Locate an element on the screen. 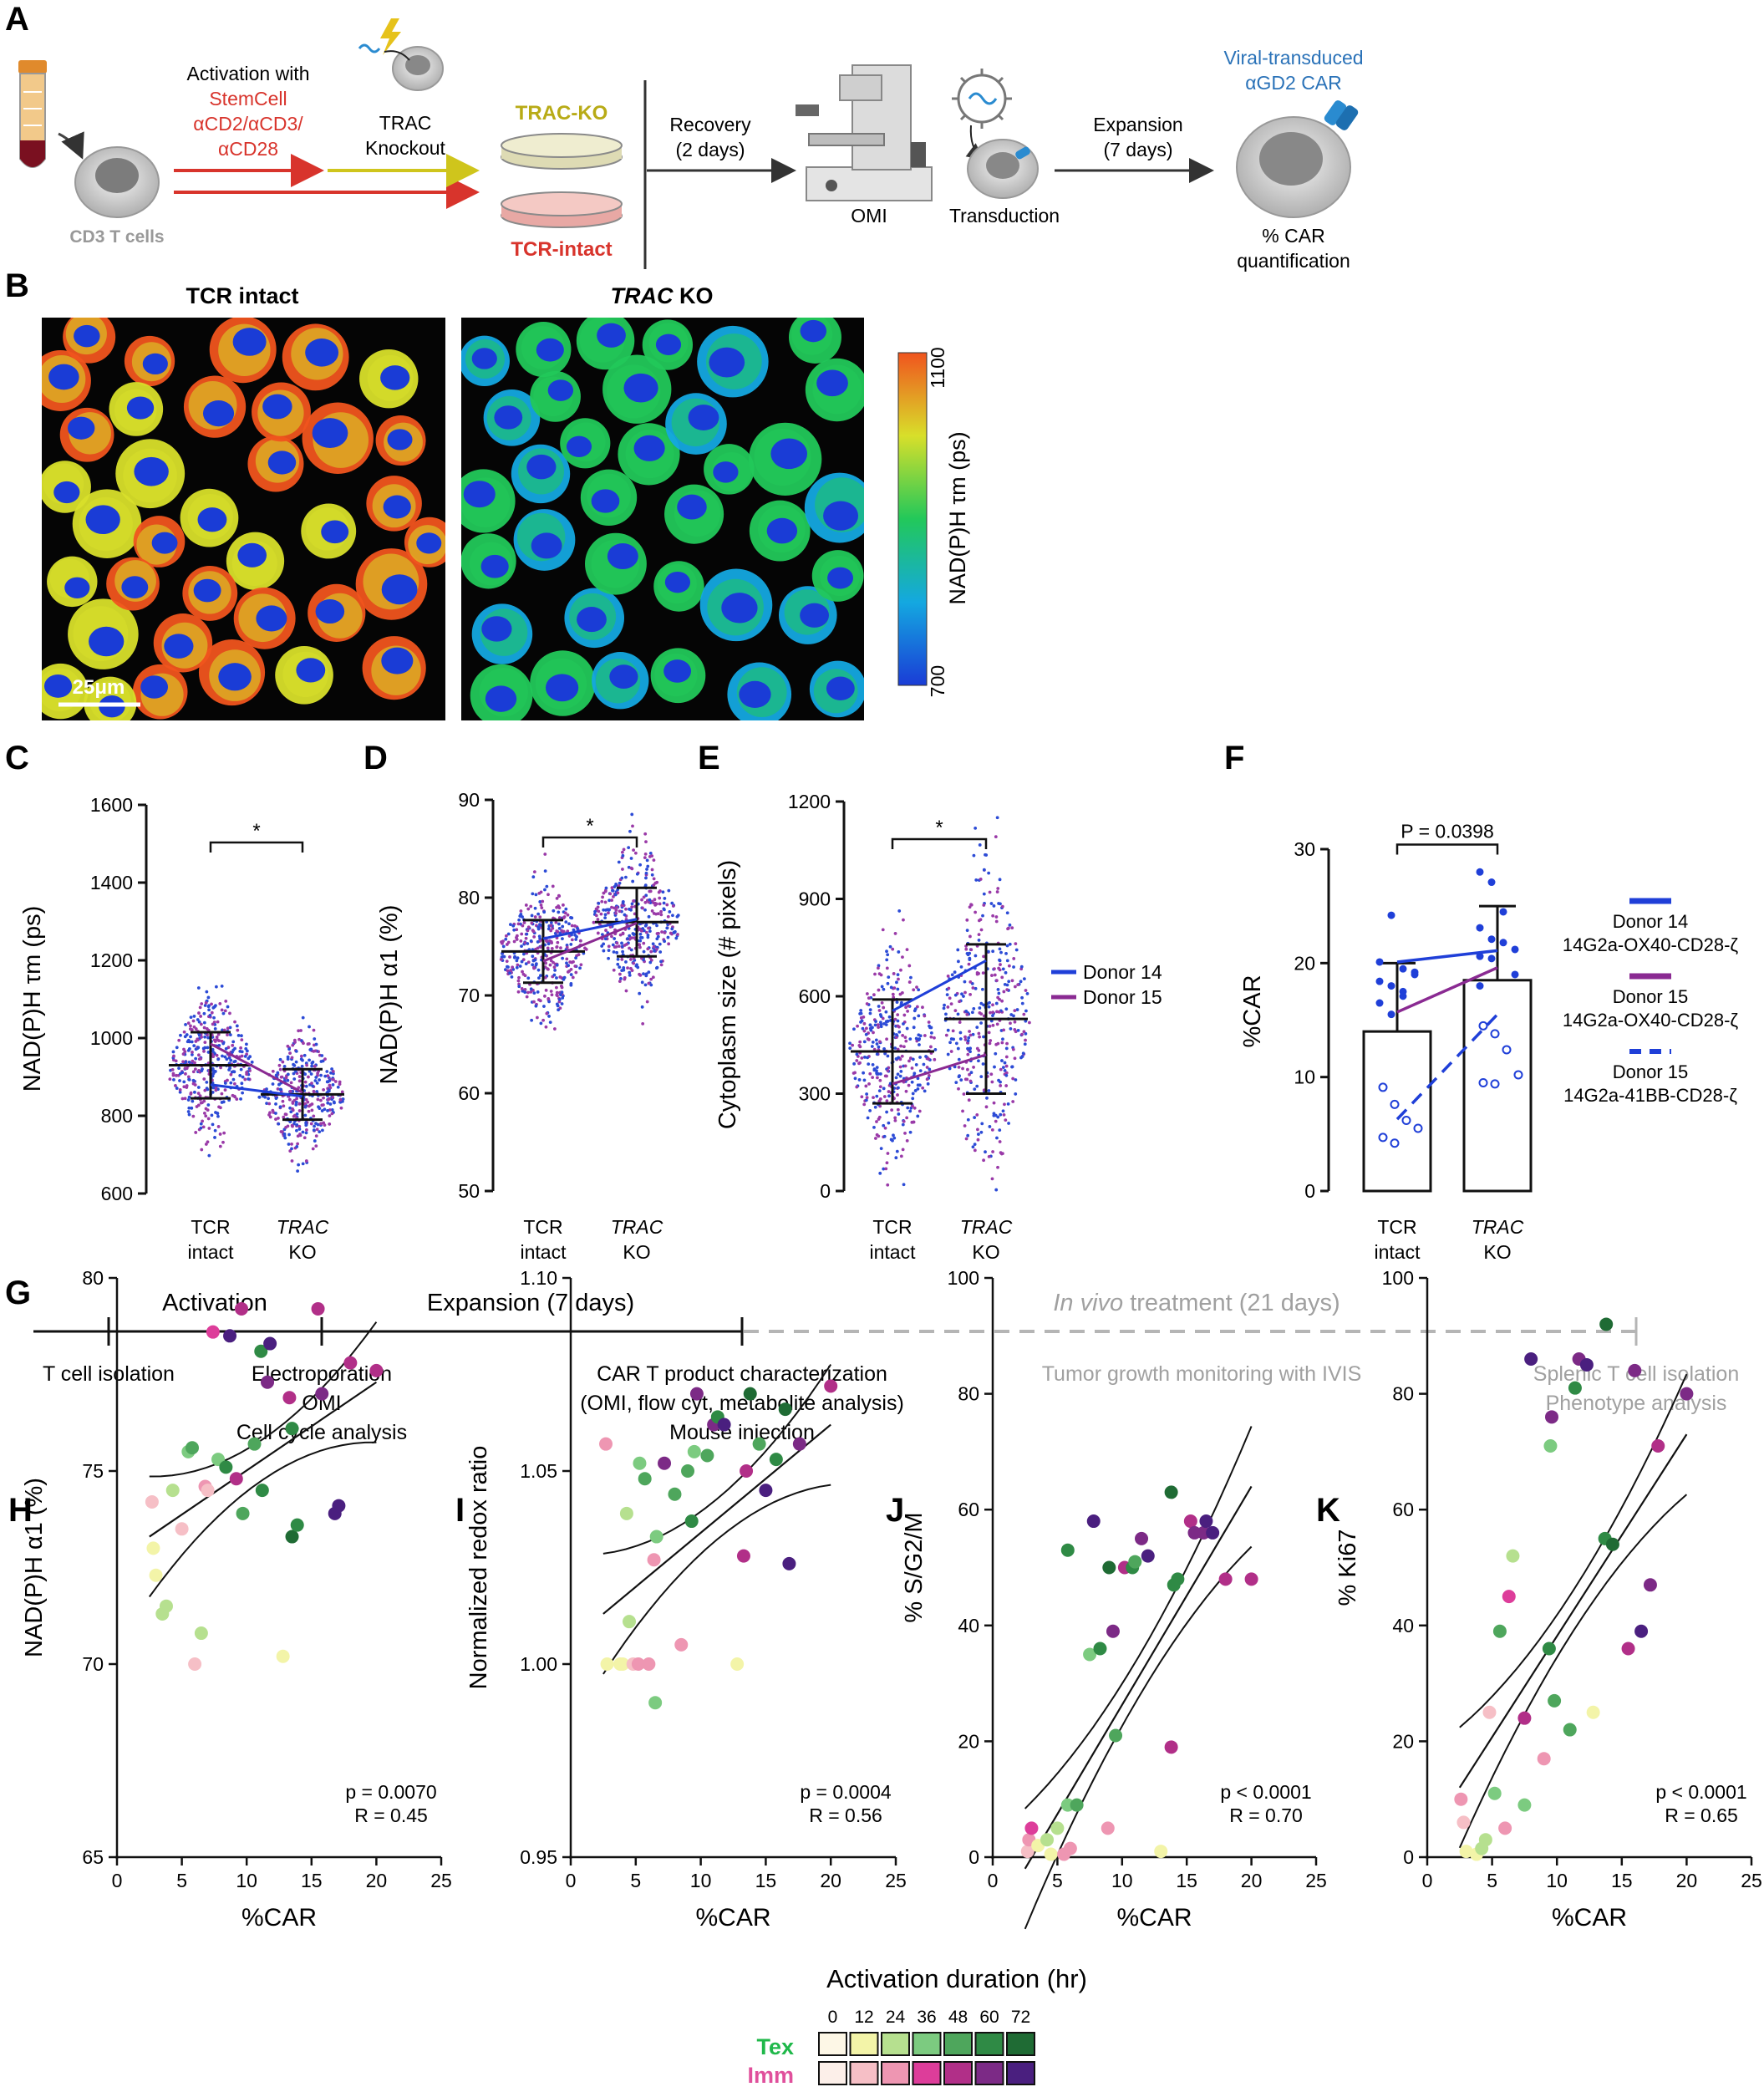  donor-legend: Donor 14 Donor 15 is located at coordinates (1106, 985).